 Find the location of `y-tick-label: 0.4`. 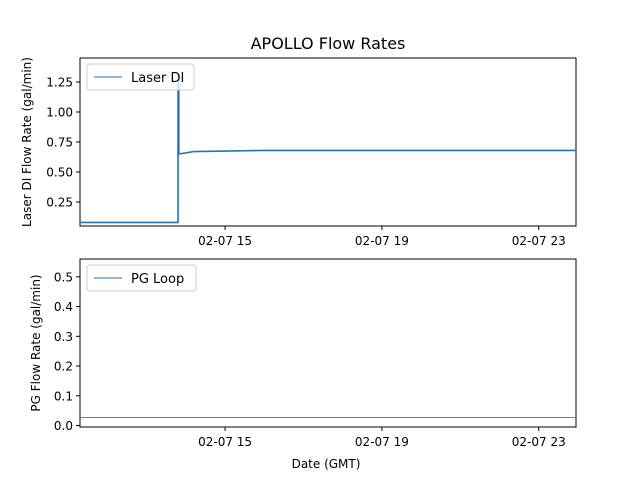

y-tick-label: 0.4 is located at coordinates (63, 307).